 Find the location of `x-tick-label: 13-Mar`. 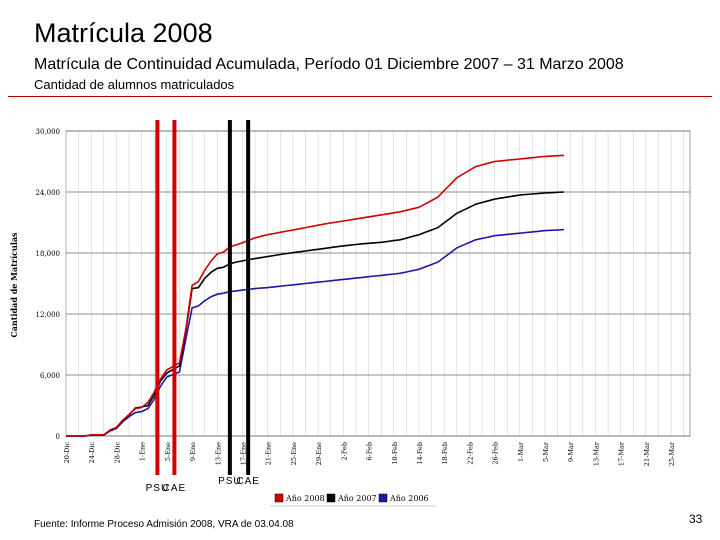

x-tick-label: 13-Mar is located at coordinates (596, 453).